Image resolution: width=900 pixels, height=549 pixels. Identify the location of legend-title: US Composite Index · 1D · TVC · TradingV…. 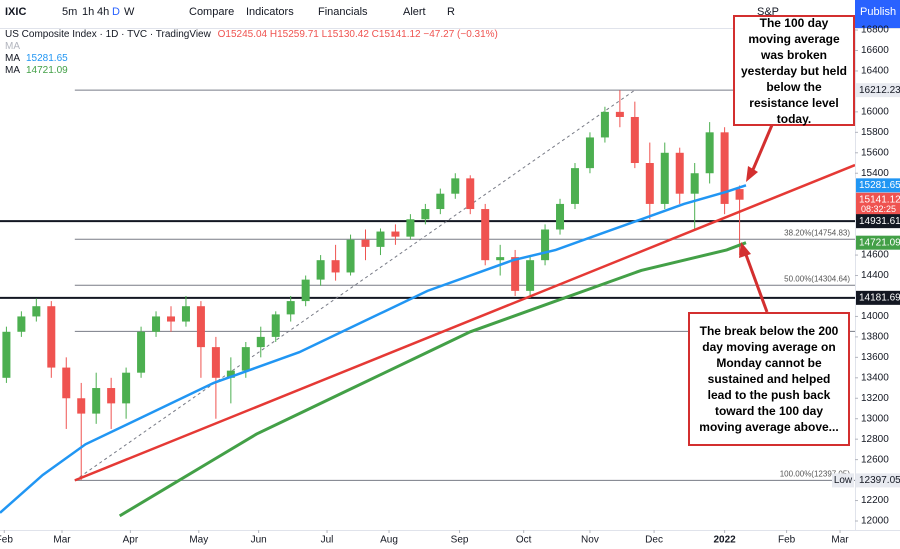
(108, 34).